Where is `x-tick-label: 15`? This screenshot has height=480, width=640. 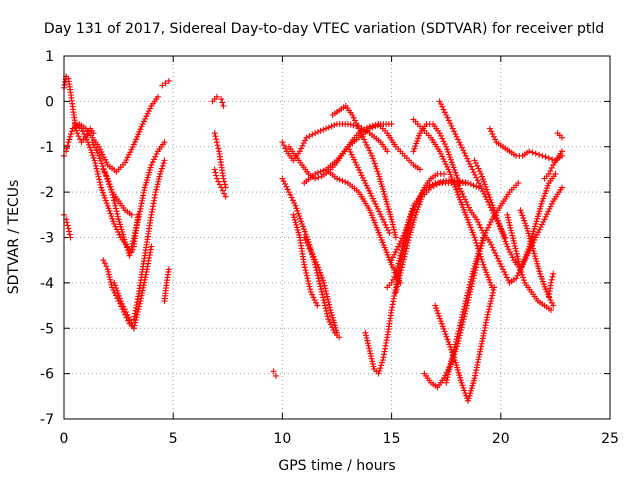
x-tick-label: 15 is located at coordinates (392, 439).